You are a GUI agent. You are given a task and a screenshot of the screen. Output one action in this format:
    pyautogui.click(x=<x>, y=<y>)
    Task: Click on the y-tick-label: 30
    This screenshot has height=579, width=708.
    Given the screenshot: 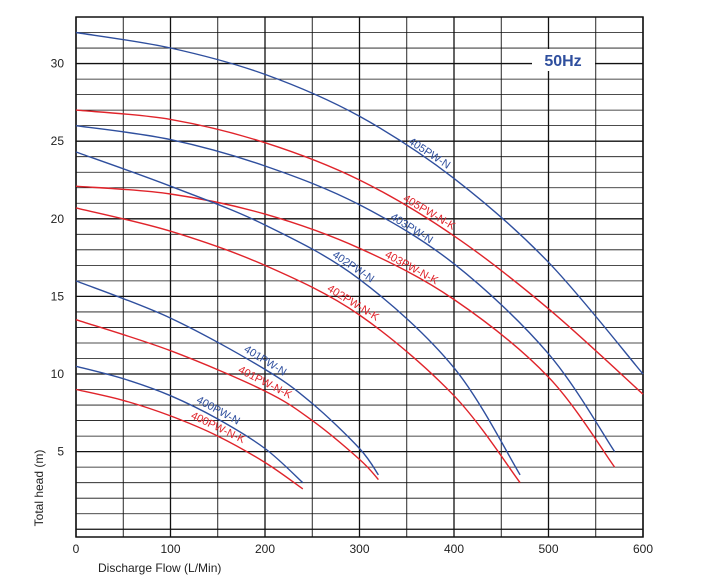 What is the action you would take?
    pyautogui.click(x=58, y=64)
    